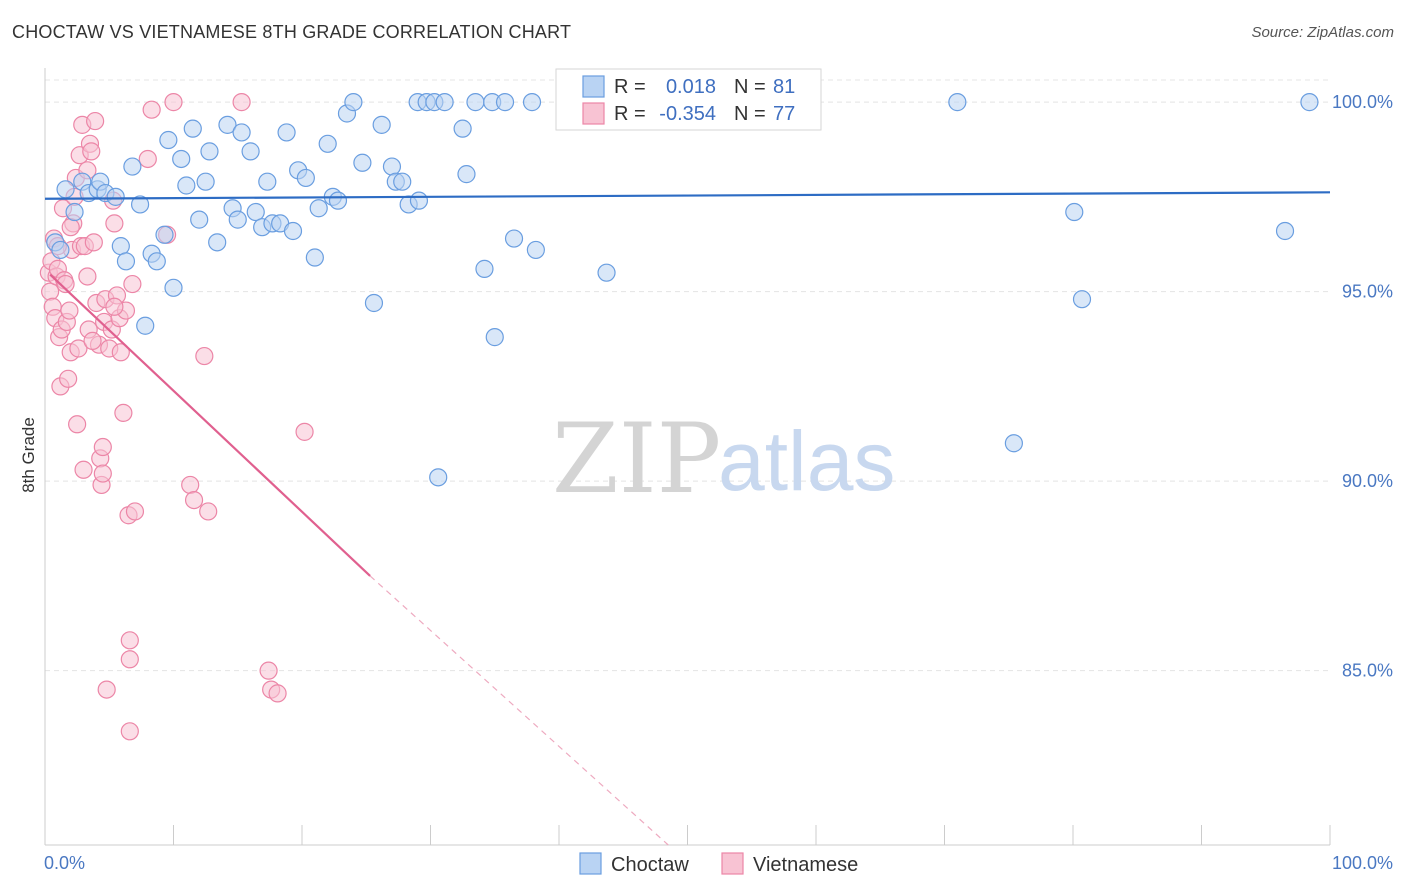  Describe the element at coordinates (1367, 292) in the screenshot. I see `y-tick-label-2: 95.0%` at that location.